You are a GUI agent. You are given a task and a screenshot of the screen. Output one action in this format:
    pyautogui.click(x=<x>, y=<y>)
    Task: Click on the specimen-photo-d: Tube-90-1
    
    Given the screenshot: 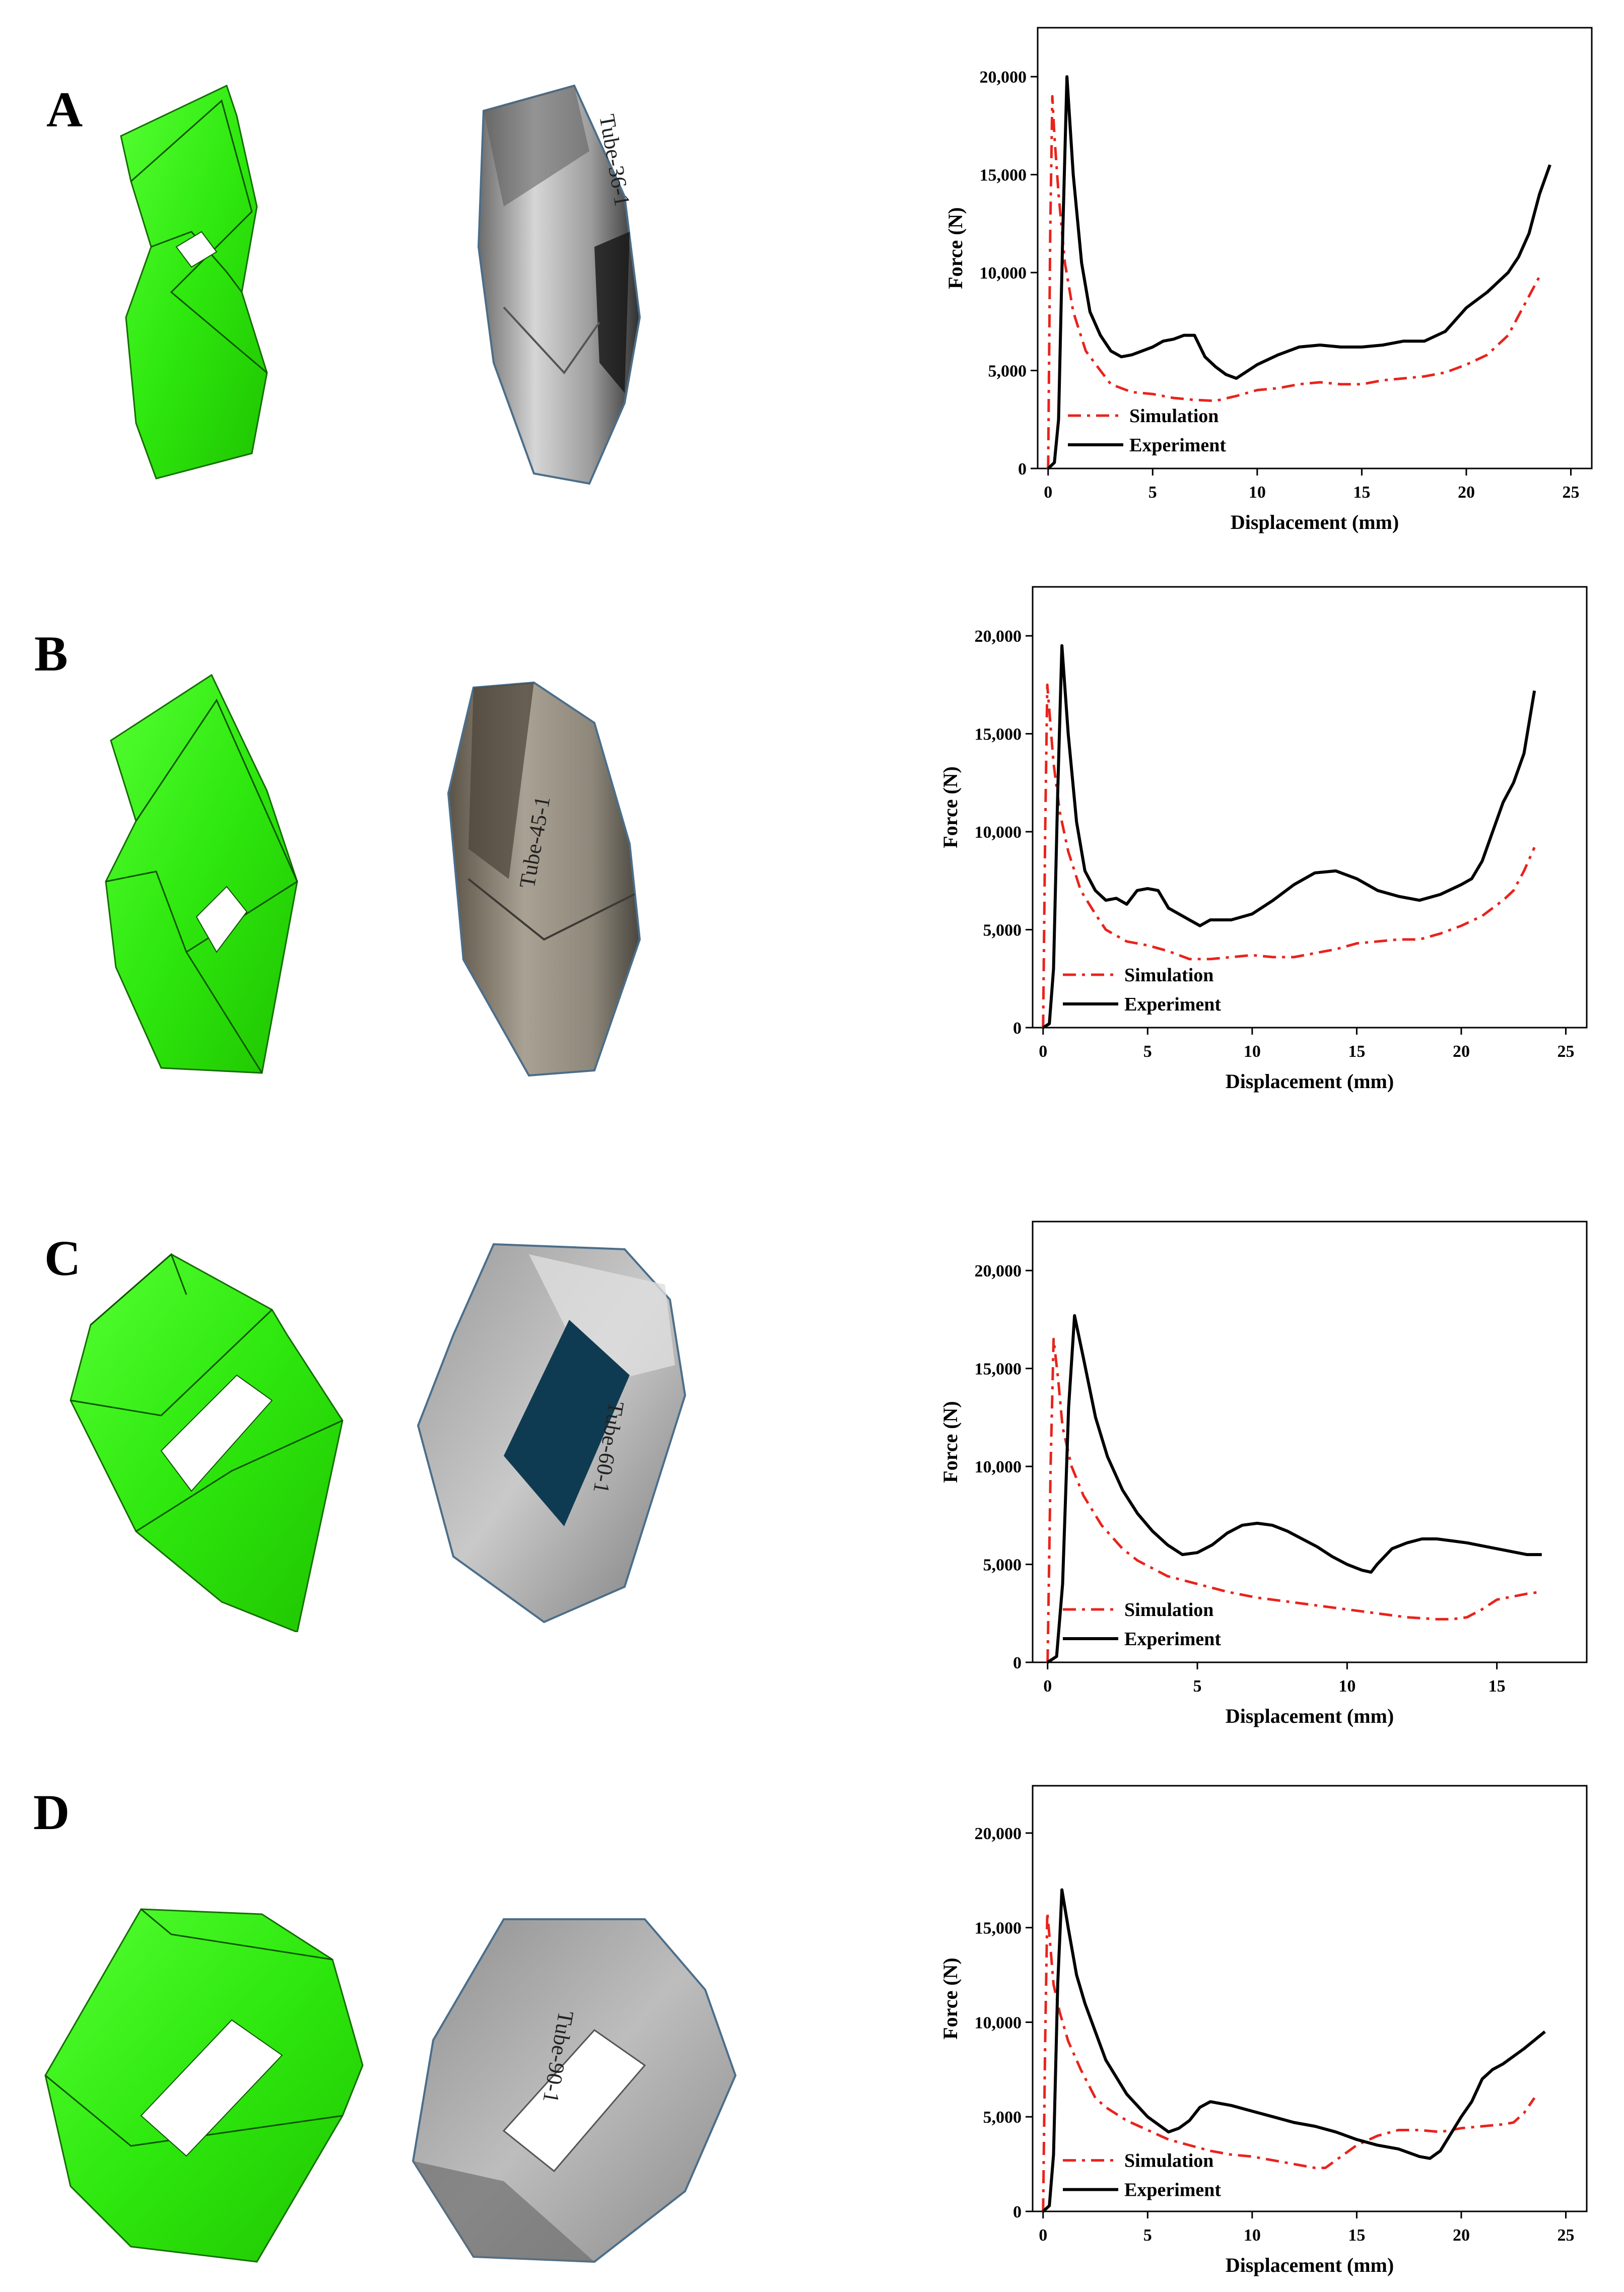 What is the action you would take?
    pyautogui.click(x=574, y=2091)
    